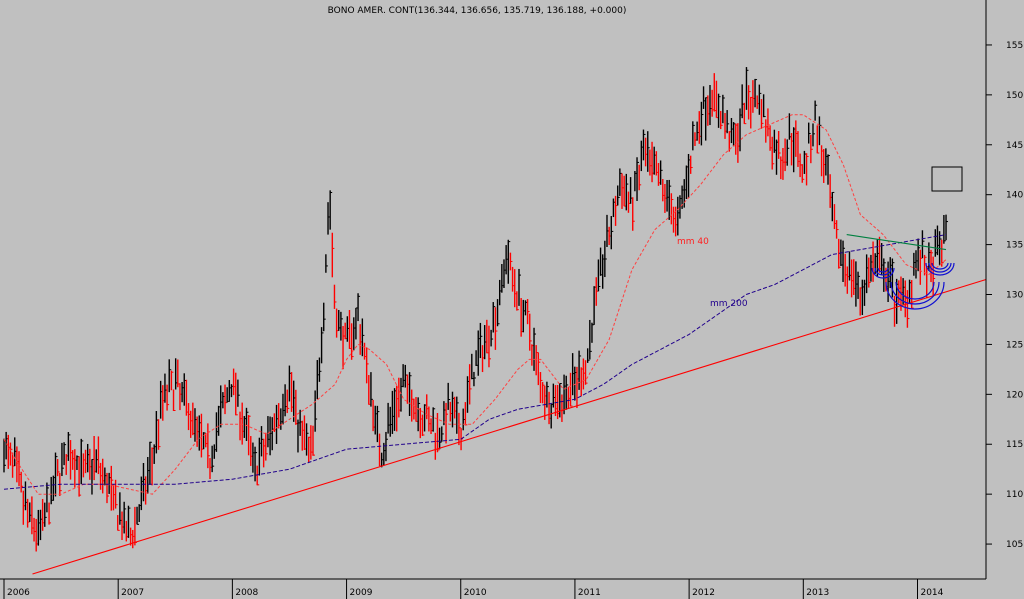 Image resolution: width=1024 pixels, height=599 pixels. I want to click on x-tick-label: 2008, so click(246, 593).